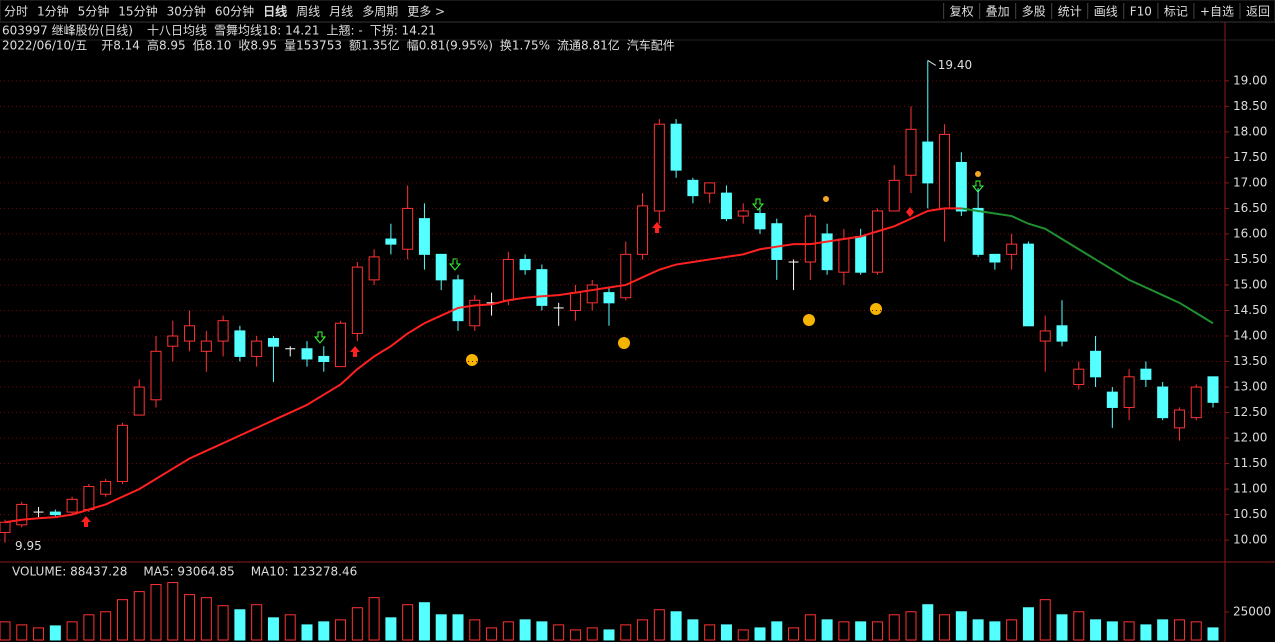  Describe the element at coordinates (962, 12) in the screenshot. I see `tool-button: 复权` at that location.